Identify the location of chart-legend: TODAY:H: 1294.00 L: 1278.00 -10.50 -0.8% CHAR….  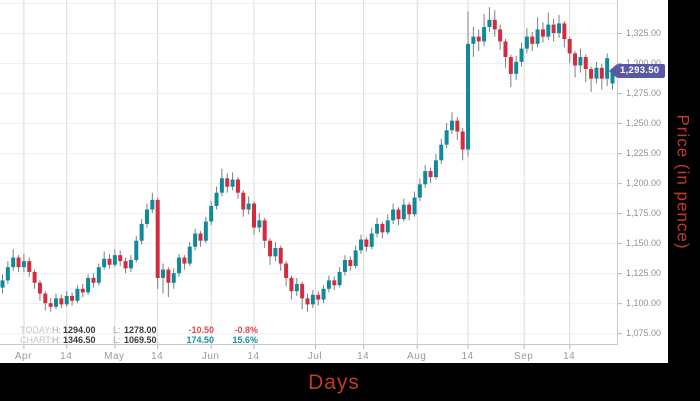
(139, 335).